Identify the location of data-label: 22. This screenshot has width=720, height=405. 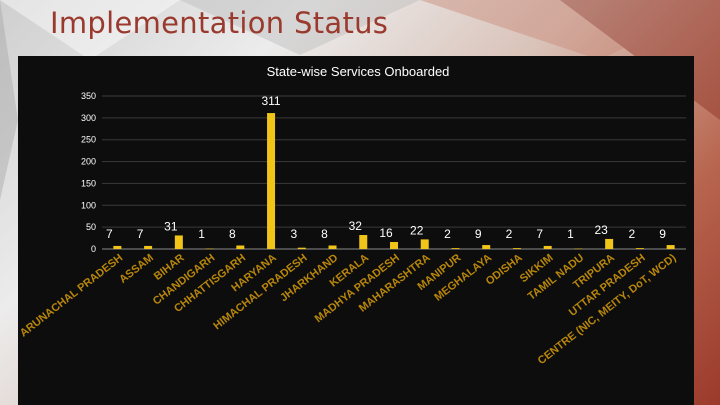
(417, 230).